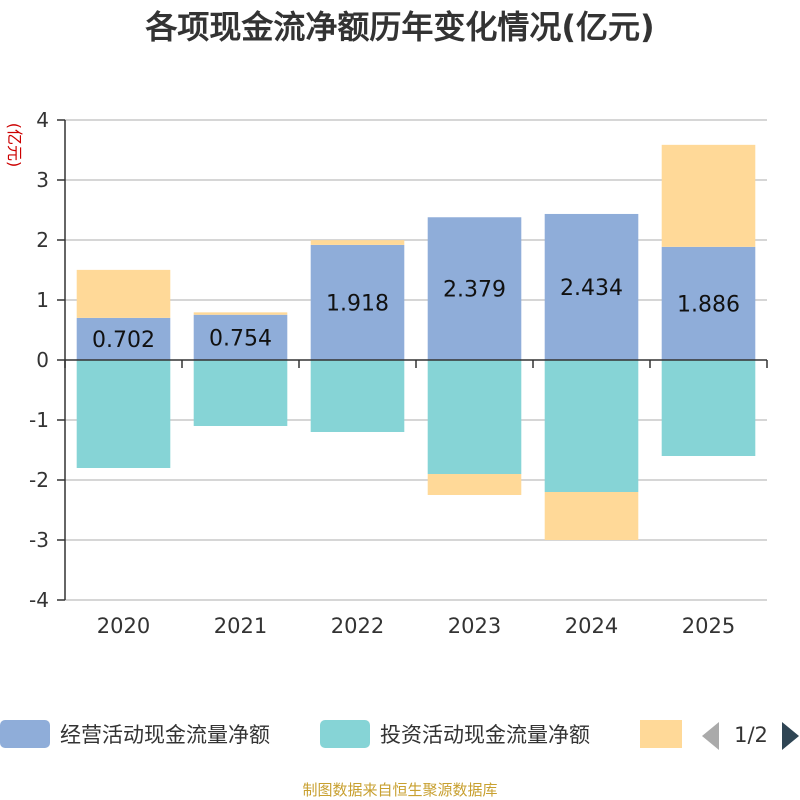 Image resolution: width=800 pixels, height=800 pixels. Describe the element at coordinates (399, 27) in the screenshot. I see `chart-title: 各项现金流净额历年变化情况(亿元)` at that location.